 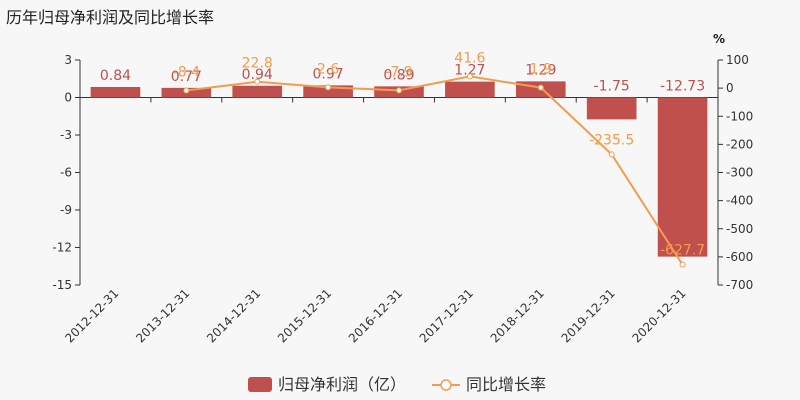 I want to click on x-tick-label: 2014-12-31, so click(x=233, y=315).